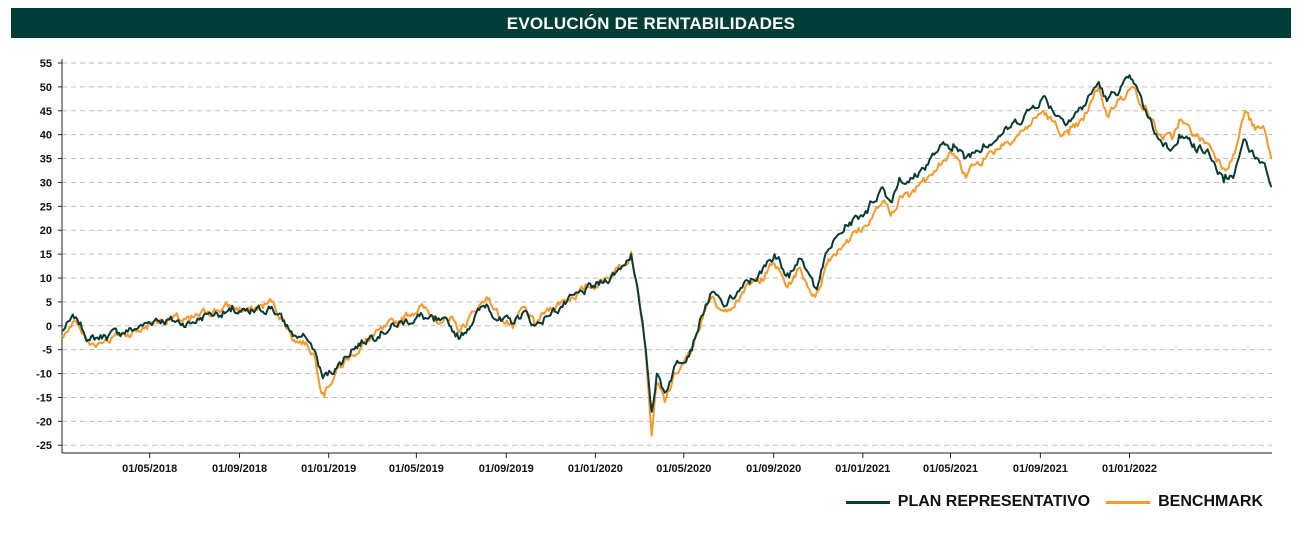  Describe the element at coordinates (49, 327) in the screenshot. I see `y-tick-label: 0` at that location.